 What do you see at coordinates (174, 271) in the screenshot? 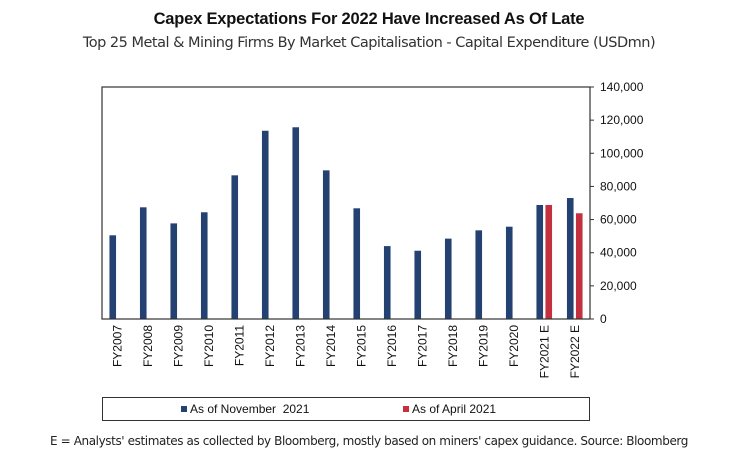
I see `bar-november-fy2009` at bounding box center [174, 271].